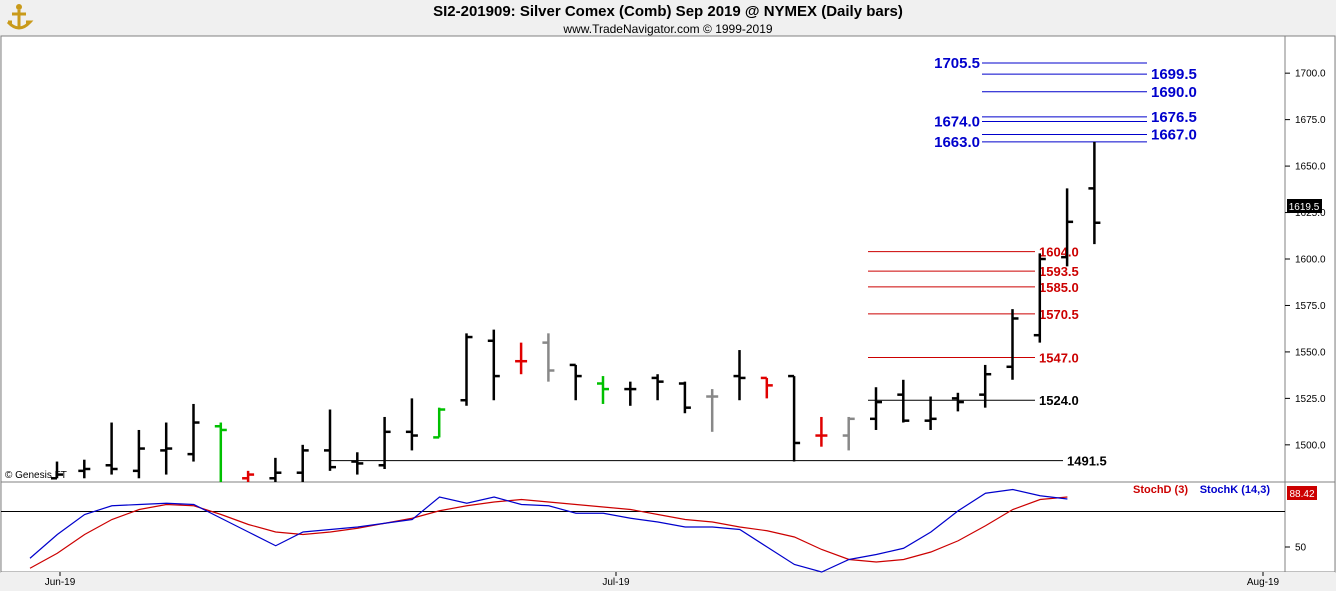 Image resolution: width=1336 pixels, height=591 pixels. I want to click on price-tick-label: 1600.0, so click(1310, 260).